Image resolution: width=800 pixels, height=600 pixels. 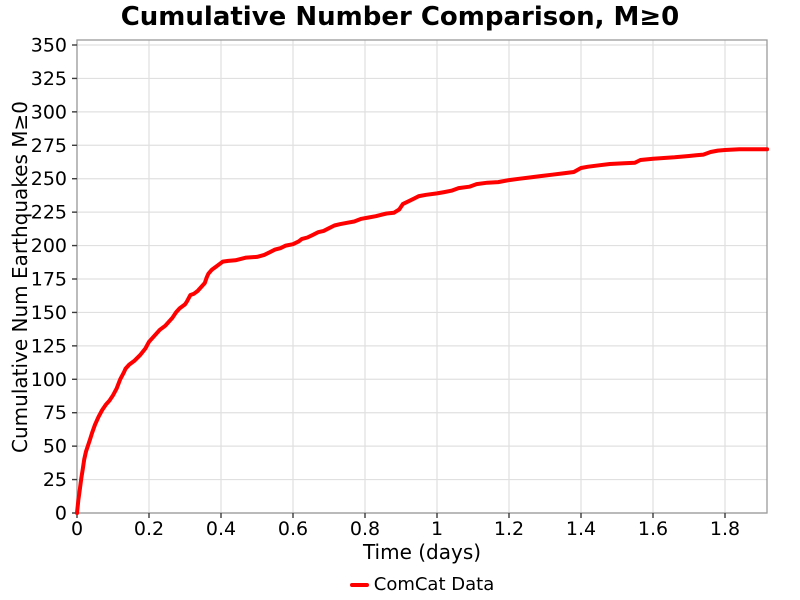 I want to click on y-tick-label: 125, so click(x=49, y=346).